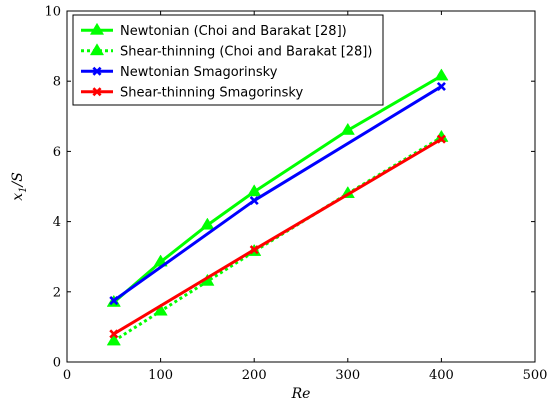 The height and width of the screenshot is (405, 550). Describe the element at coordinates (347, 375) in the screenshot. I see `x-tick-label: 300` at that location.